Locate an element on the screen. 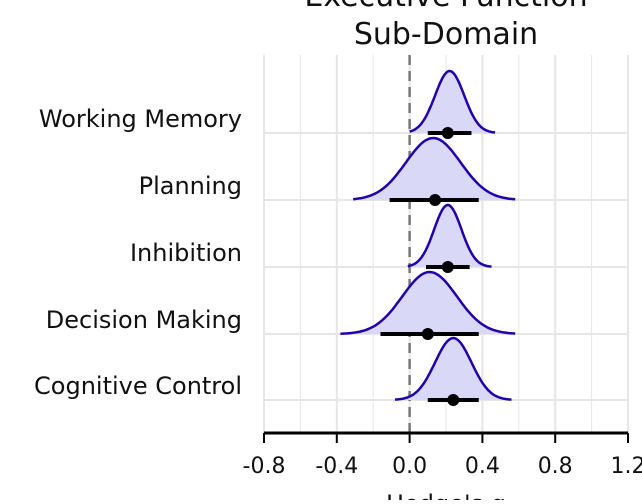  chart-title-line-1: Executive Function is located at coordinates (445, 7).